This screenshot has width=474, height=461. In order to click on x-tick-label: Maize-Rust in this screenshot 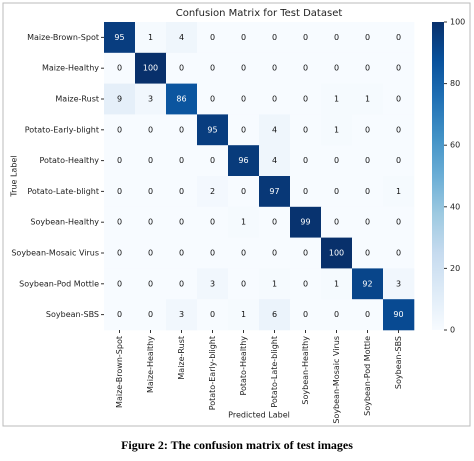, I will do `click(181, 358)`.